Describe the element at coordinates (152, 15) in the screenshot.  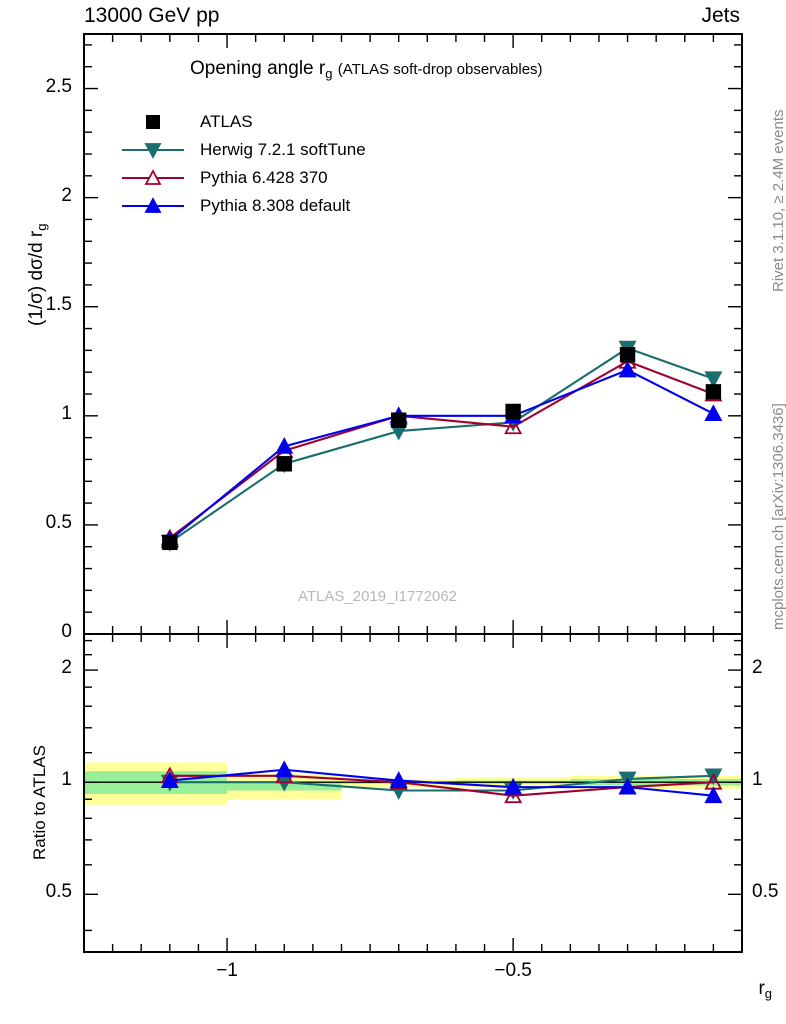
I see `header-collision-energy: 13000 GeV pp` at that location.